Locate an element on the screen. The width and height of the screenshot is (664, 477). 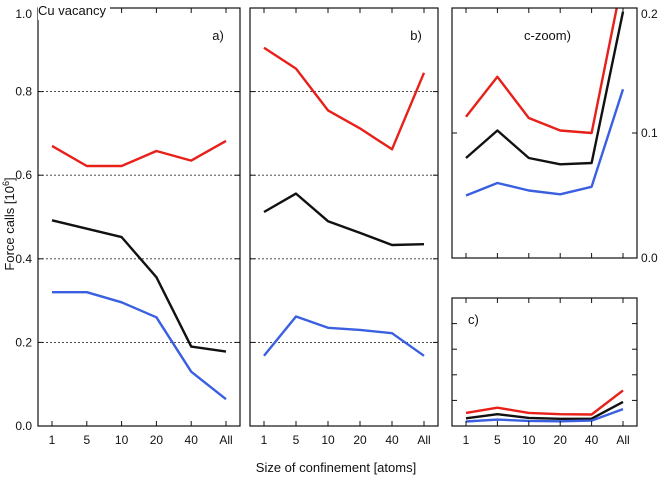
title-background is located at coordinates (74, 11).